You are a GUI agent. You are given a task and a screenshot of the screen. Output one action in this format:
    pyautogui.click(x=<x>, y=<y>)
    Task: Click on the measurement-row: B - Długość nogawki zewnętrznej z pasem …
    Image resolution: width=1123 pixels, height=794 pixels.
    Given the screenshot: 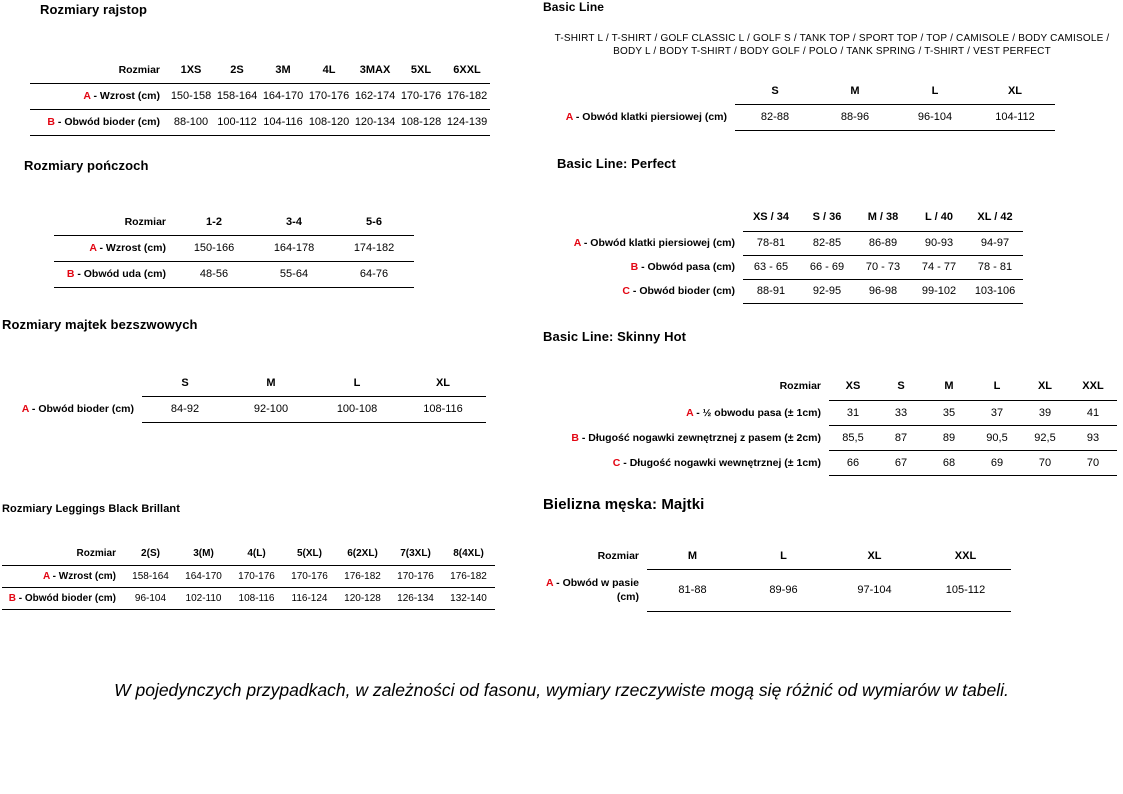 What is the action you would take?
    pyautogui.click(x=830, y=438)
    